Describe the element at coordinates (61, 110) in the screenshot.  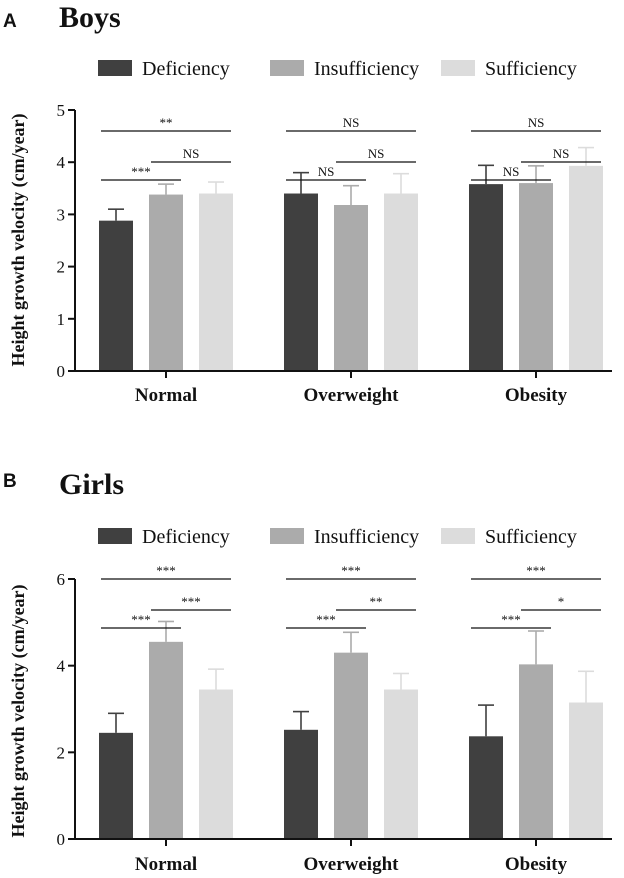
I see `y-tick-label: 5` at that location.